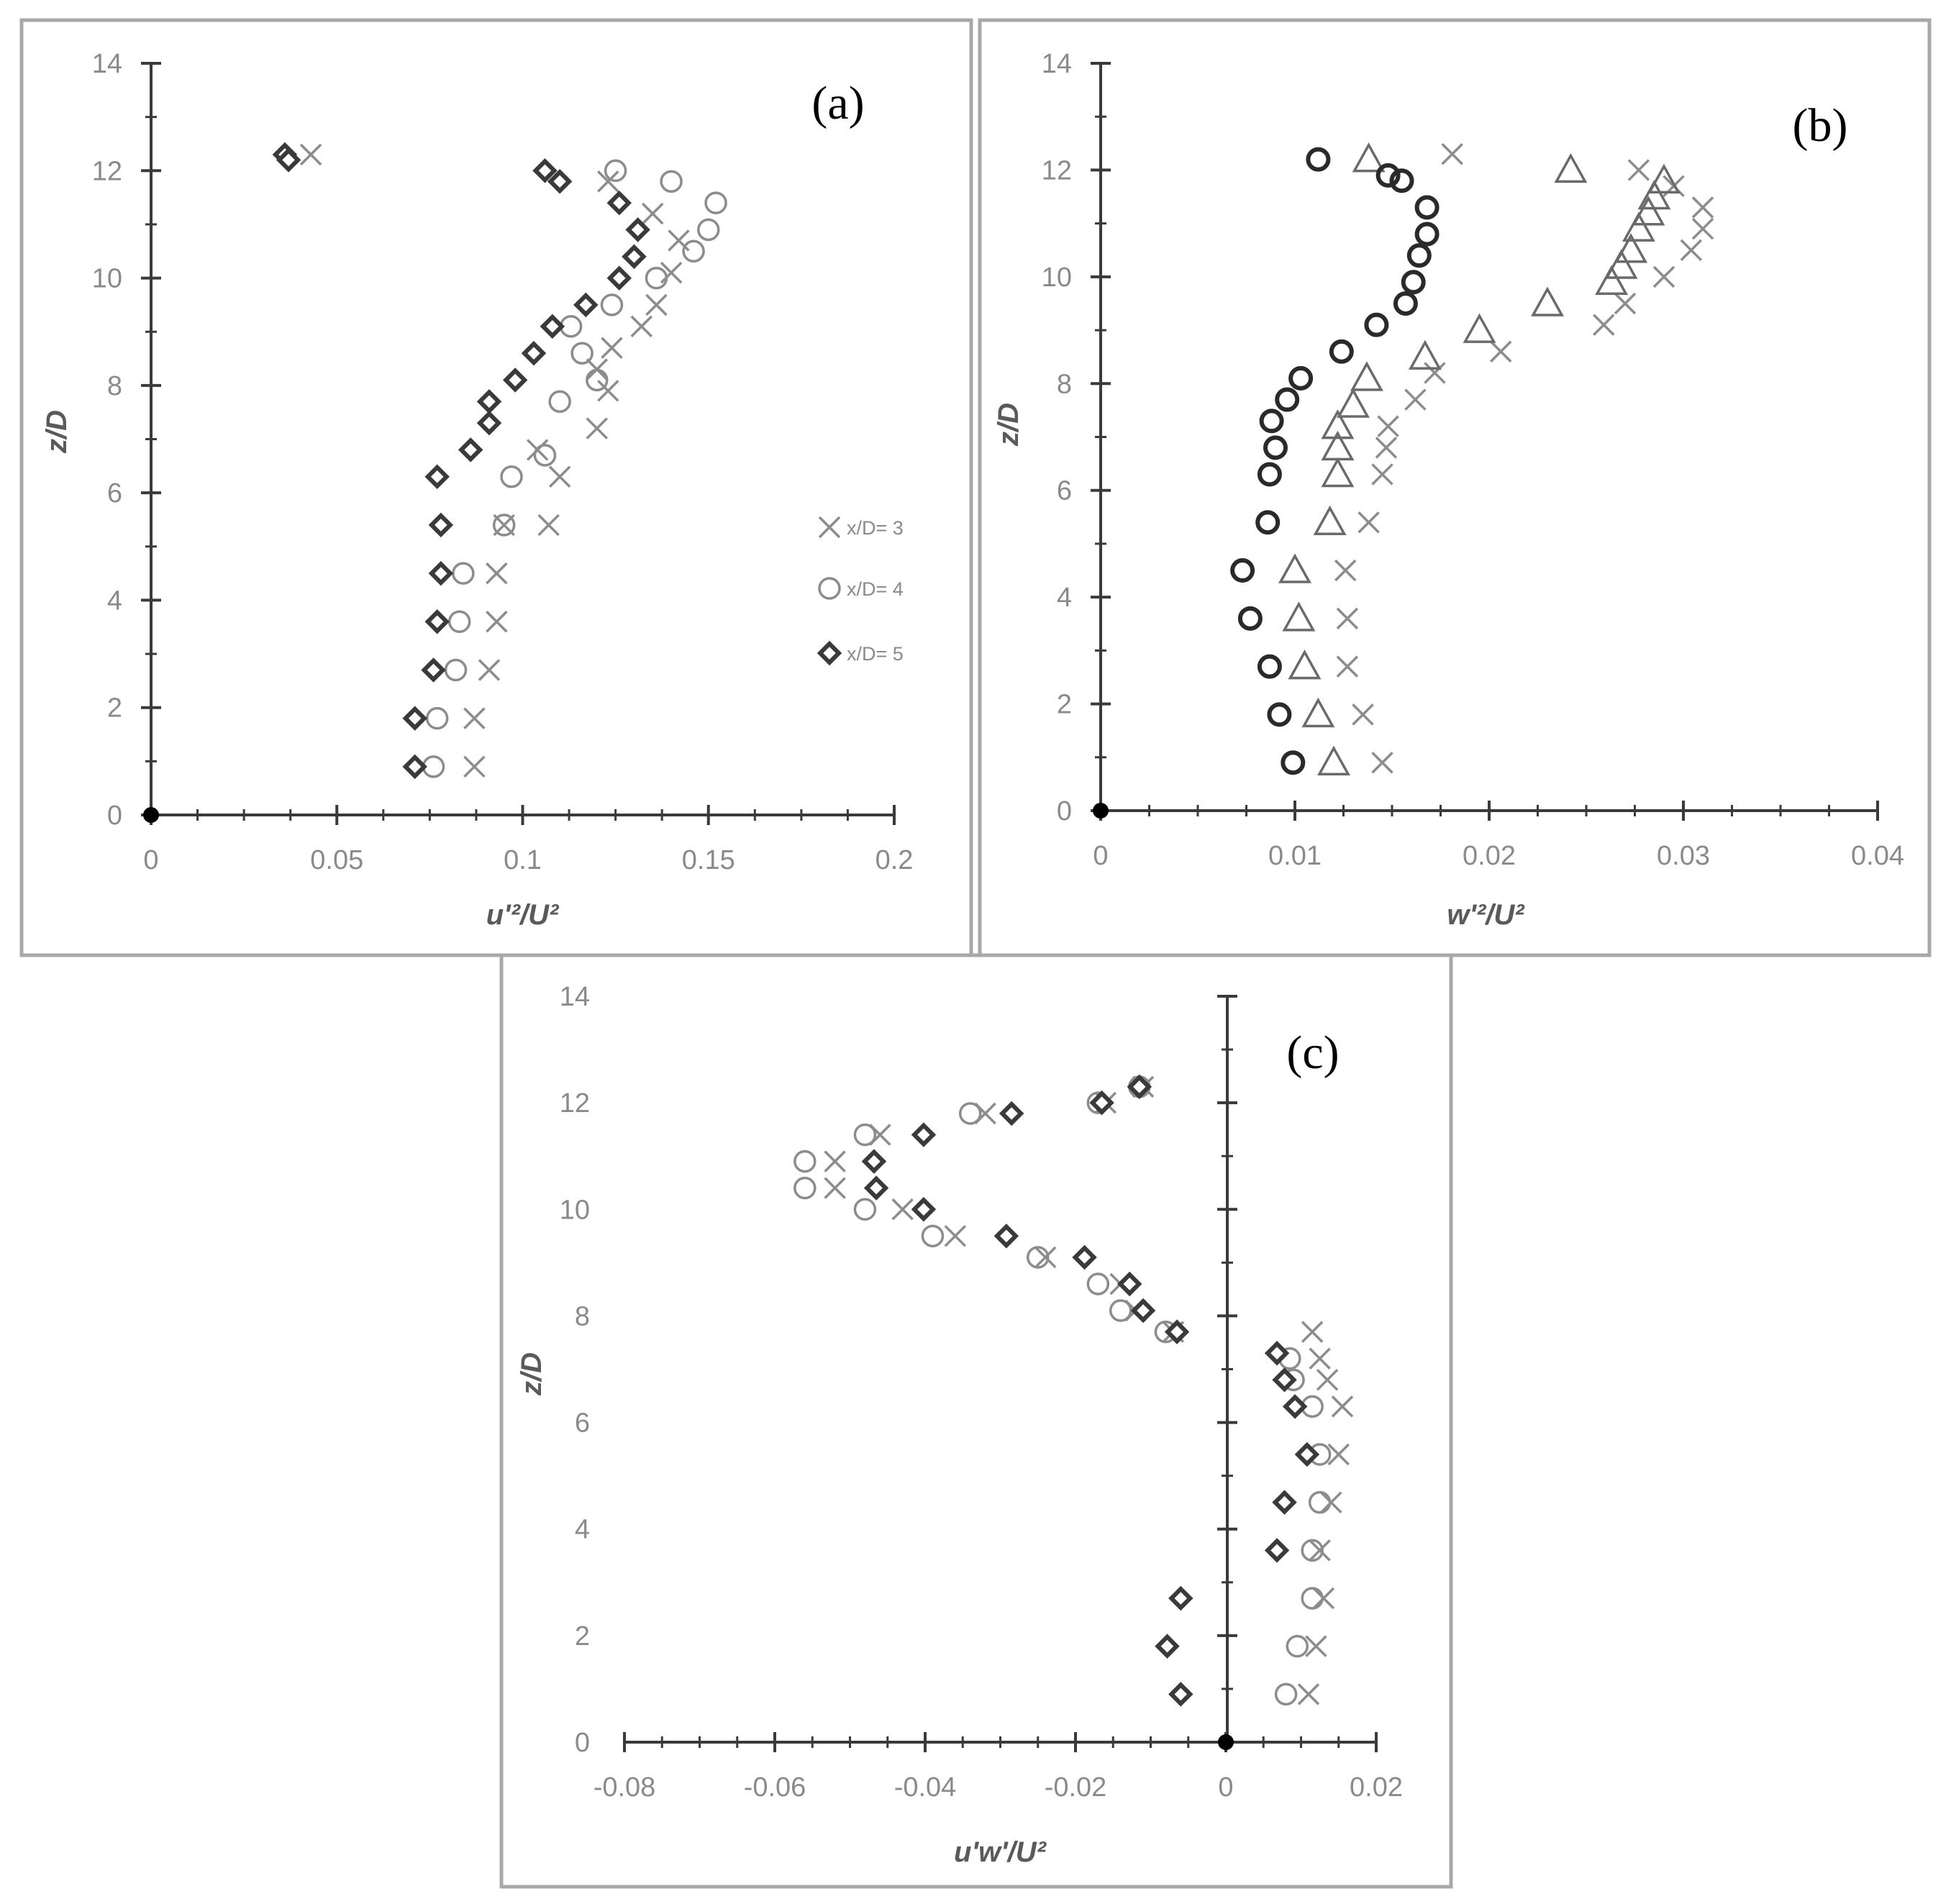 The width and height of the screenshot is (1951, 1904). Describe the element at coordinates (1000, 1852) in the screenshot. I see `x-axis-title: u'w'/U²` at that location.